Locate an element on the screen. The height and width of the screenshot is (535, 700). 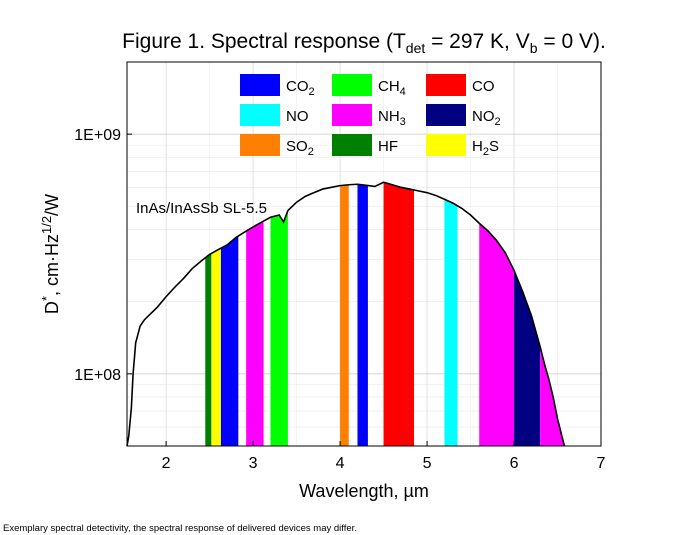
legend-swatch-hf is located at coordinates (352, 145).